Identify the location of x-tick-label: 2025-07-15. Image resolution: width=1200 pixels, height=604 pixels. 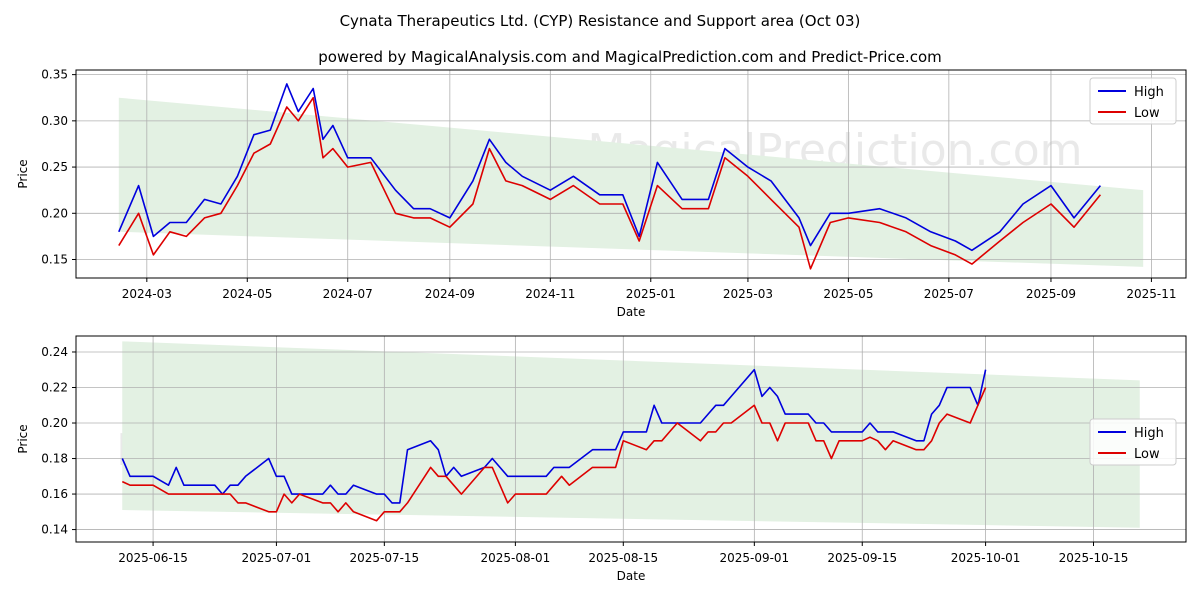
(384, 558).